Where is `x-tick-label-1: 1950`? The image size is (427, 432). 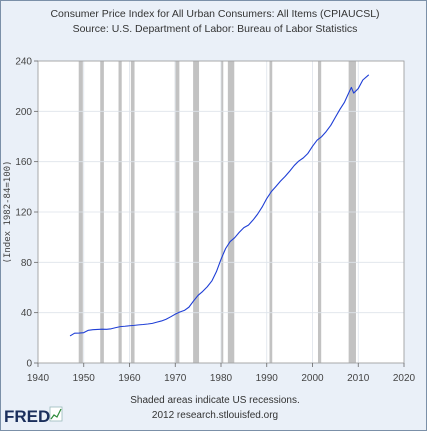 x-tick-label-1: 1950 is located at coordinates (84, 378).